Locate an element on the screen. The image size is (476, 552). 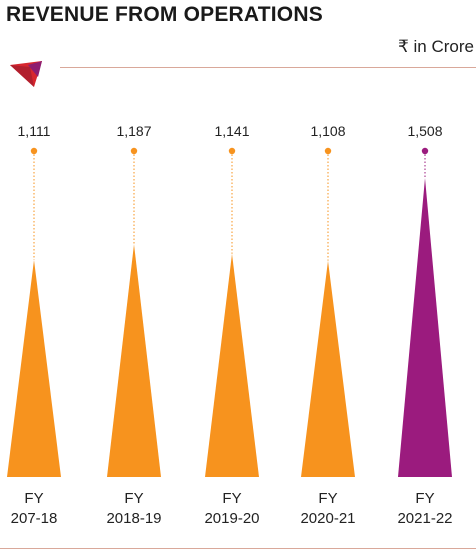
category-label-4-line-1: 2021-22 is located at coordinates (424, 518).